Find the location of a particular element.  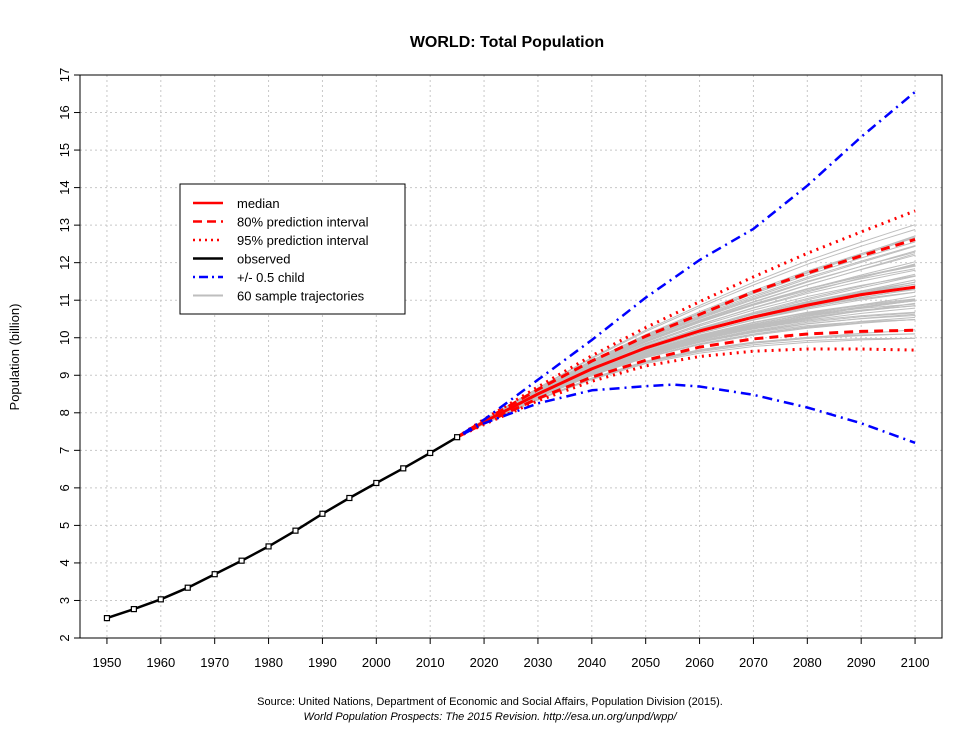

legend-label: 60 sample trajectories is located at coordinates (301, 296).